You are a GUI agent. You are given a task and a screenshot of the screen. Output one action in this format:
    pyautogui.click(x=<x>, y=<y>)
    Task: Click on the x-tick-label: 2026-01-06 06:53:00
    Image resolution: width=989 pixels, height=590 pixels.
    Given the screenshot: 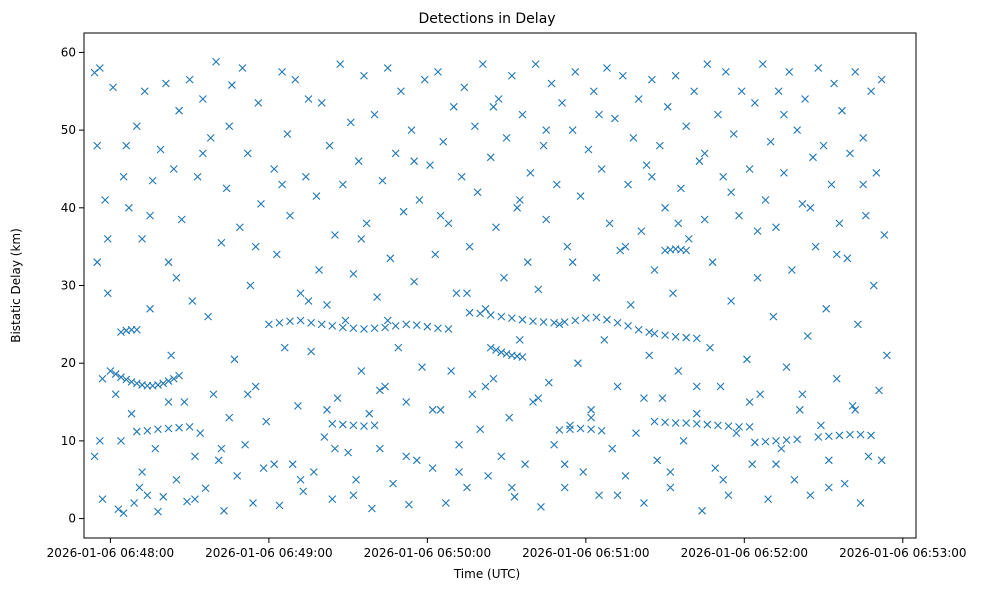 What is the action you would take?
    pyautogui.click(x=902, y=553)
    